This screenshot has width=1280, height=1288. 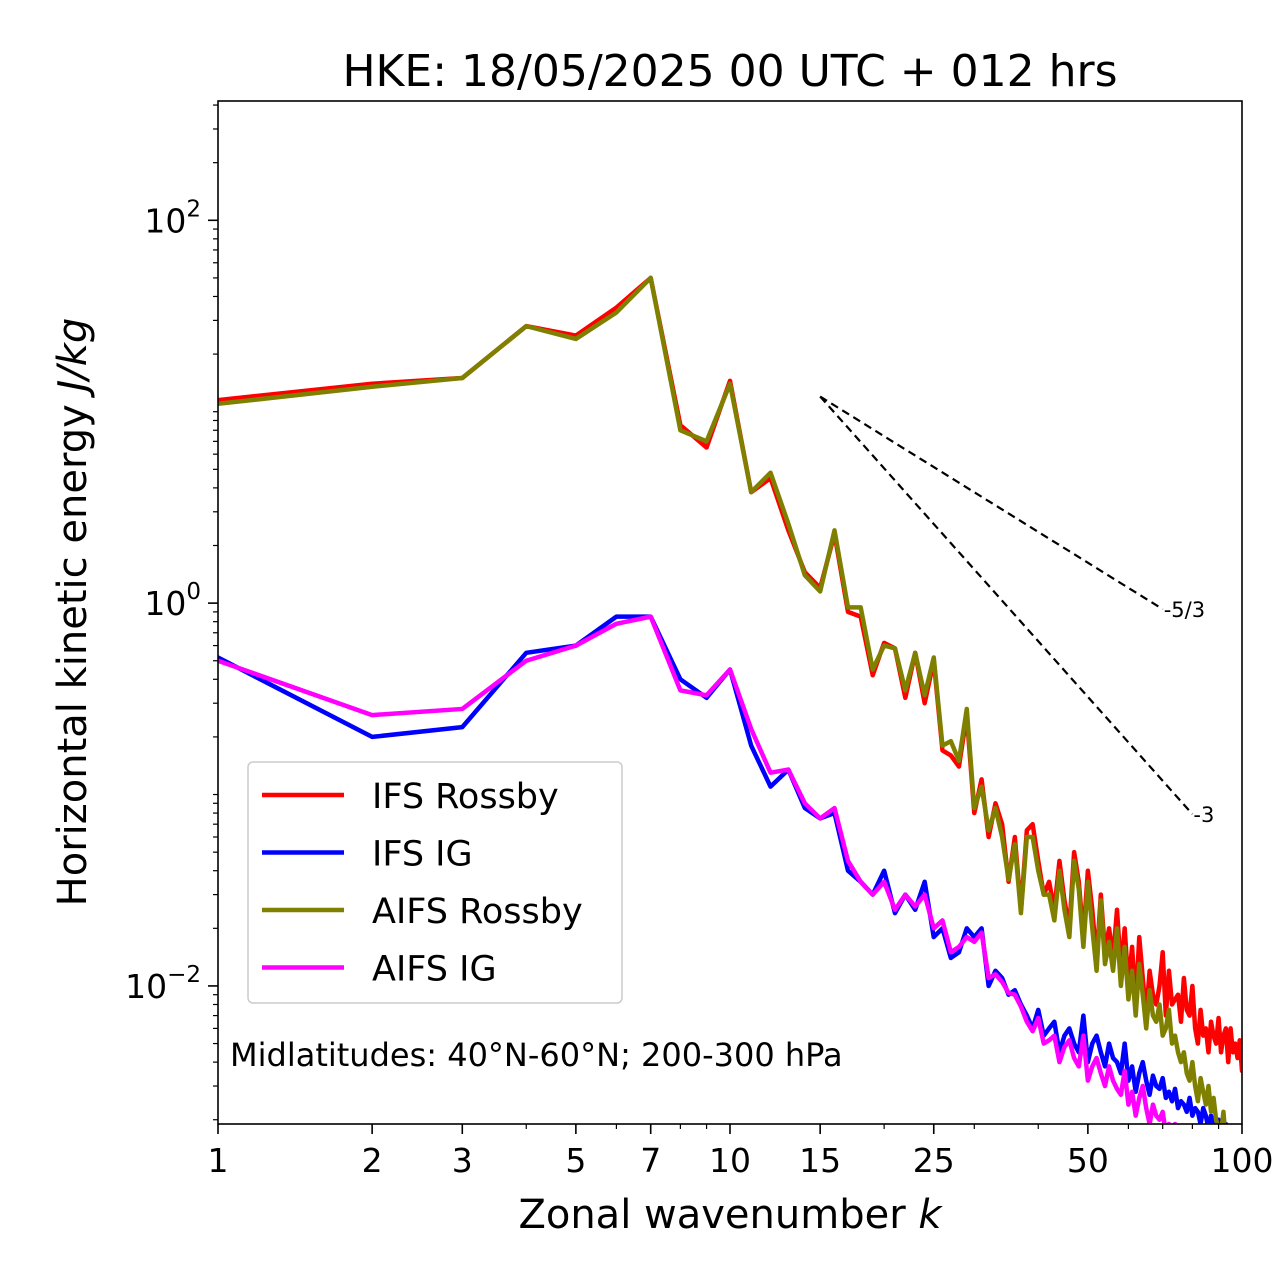 I want to click on y-tick-label: 10⁻², so click(x=163, y=984).